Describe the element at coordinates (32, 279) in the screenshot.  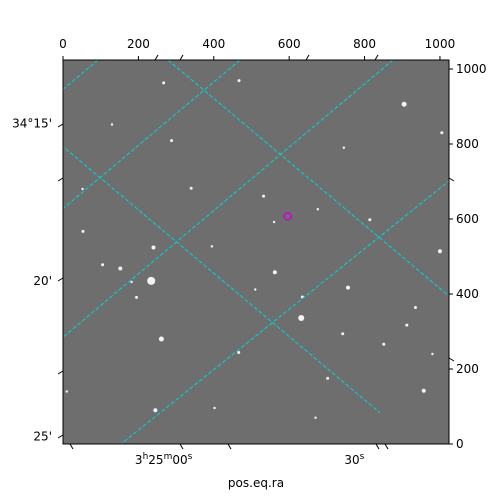
I see `dec-axis: 34°15' 20' 25'` at that location.